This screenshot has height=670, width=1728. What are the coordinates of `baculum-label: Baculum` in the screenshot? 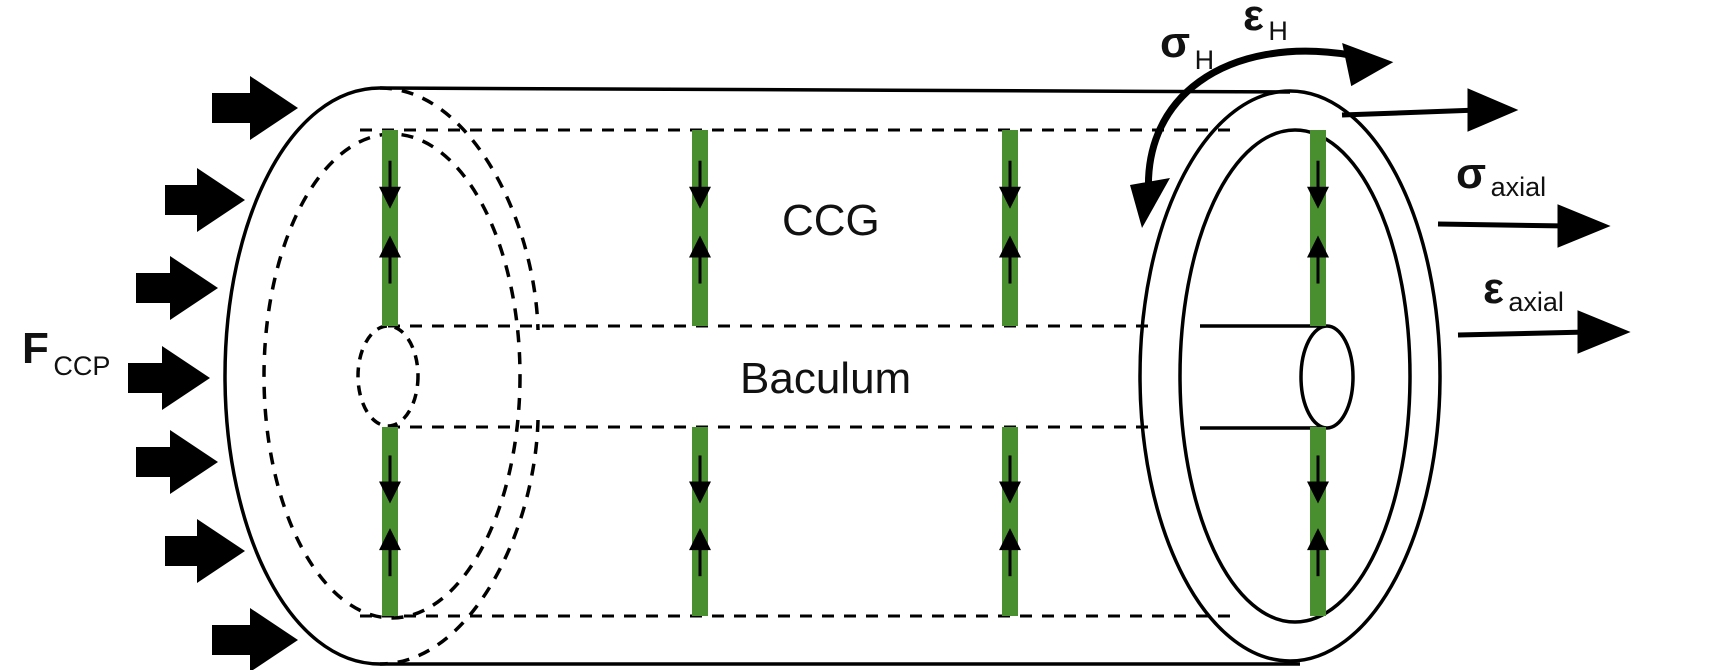 It's located at (825, 378).